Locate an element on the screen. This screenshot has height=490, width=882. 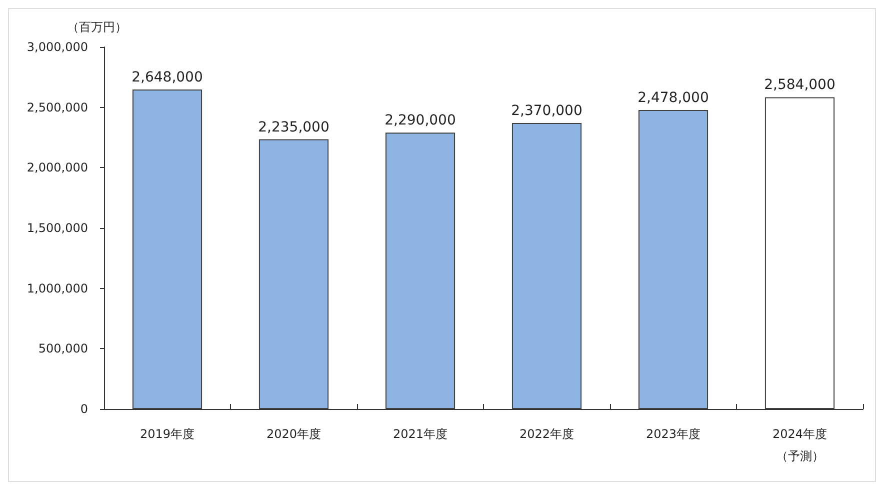
x-tick-label: 2023年度 is located at coordinates (673, 434).